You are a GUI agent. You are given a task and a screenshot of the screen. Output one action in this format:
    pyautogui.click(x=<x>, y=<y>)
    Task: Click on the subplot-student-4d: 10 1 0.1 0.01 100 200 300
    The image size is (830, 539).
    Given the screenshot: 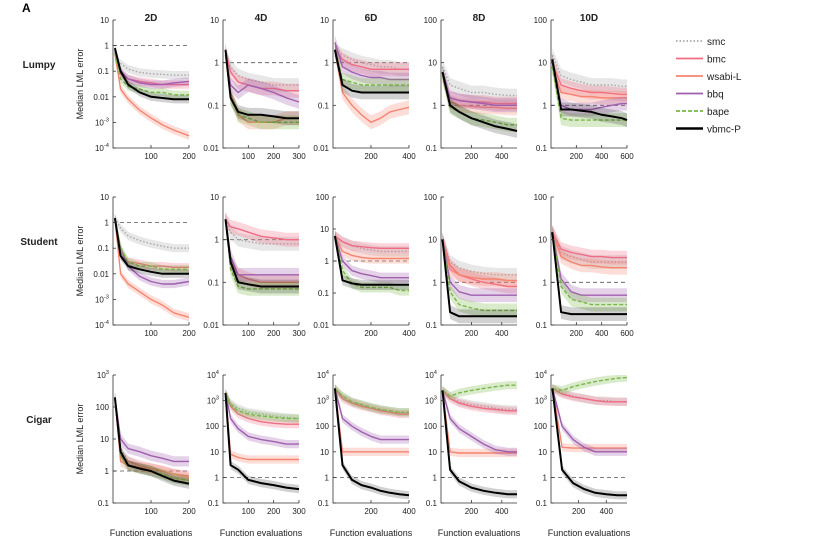 What is the action you would take?
    pyautogui.click(x=254, y=265)
    